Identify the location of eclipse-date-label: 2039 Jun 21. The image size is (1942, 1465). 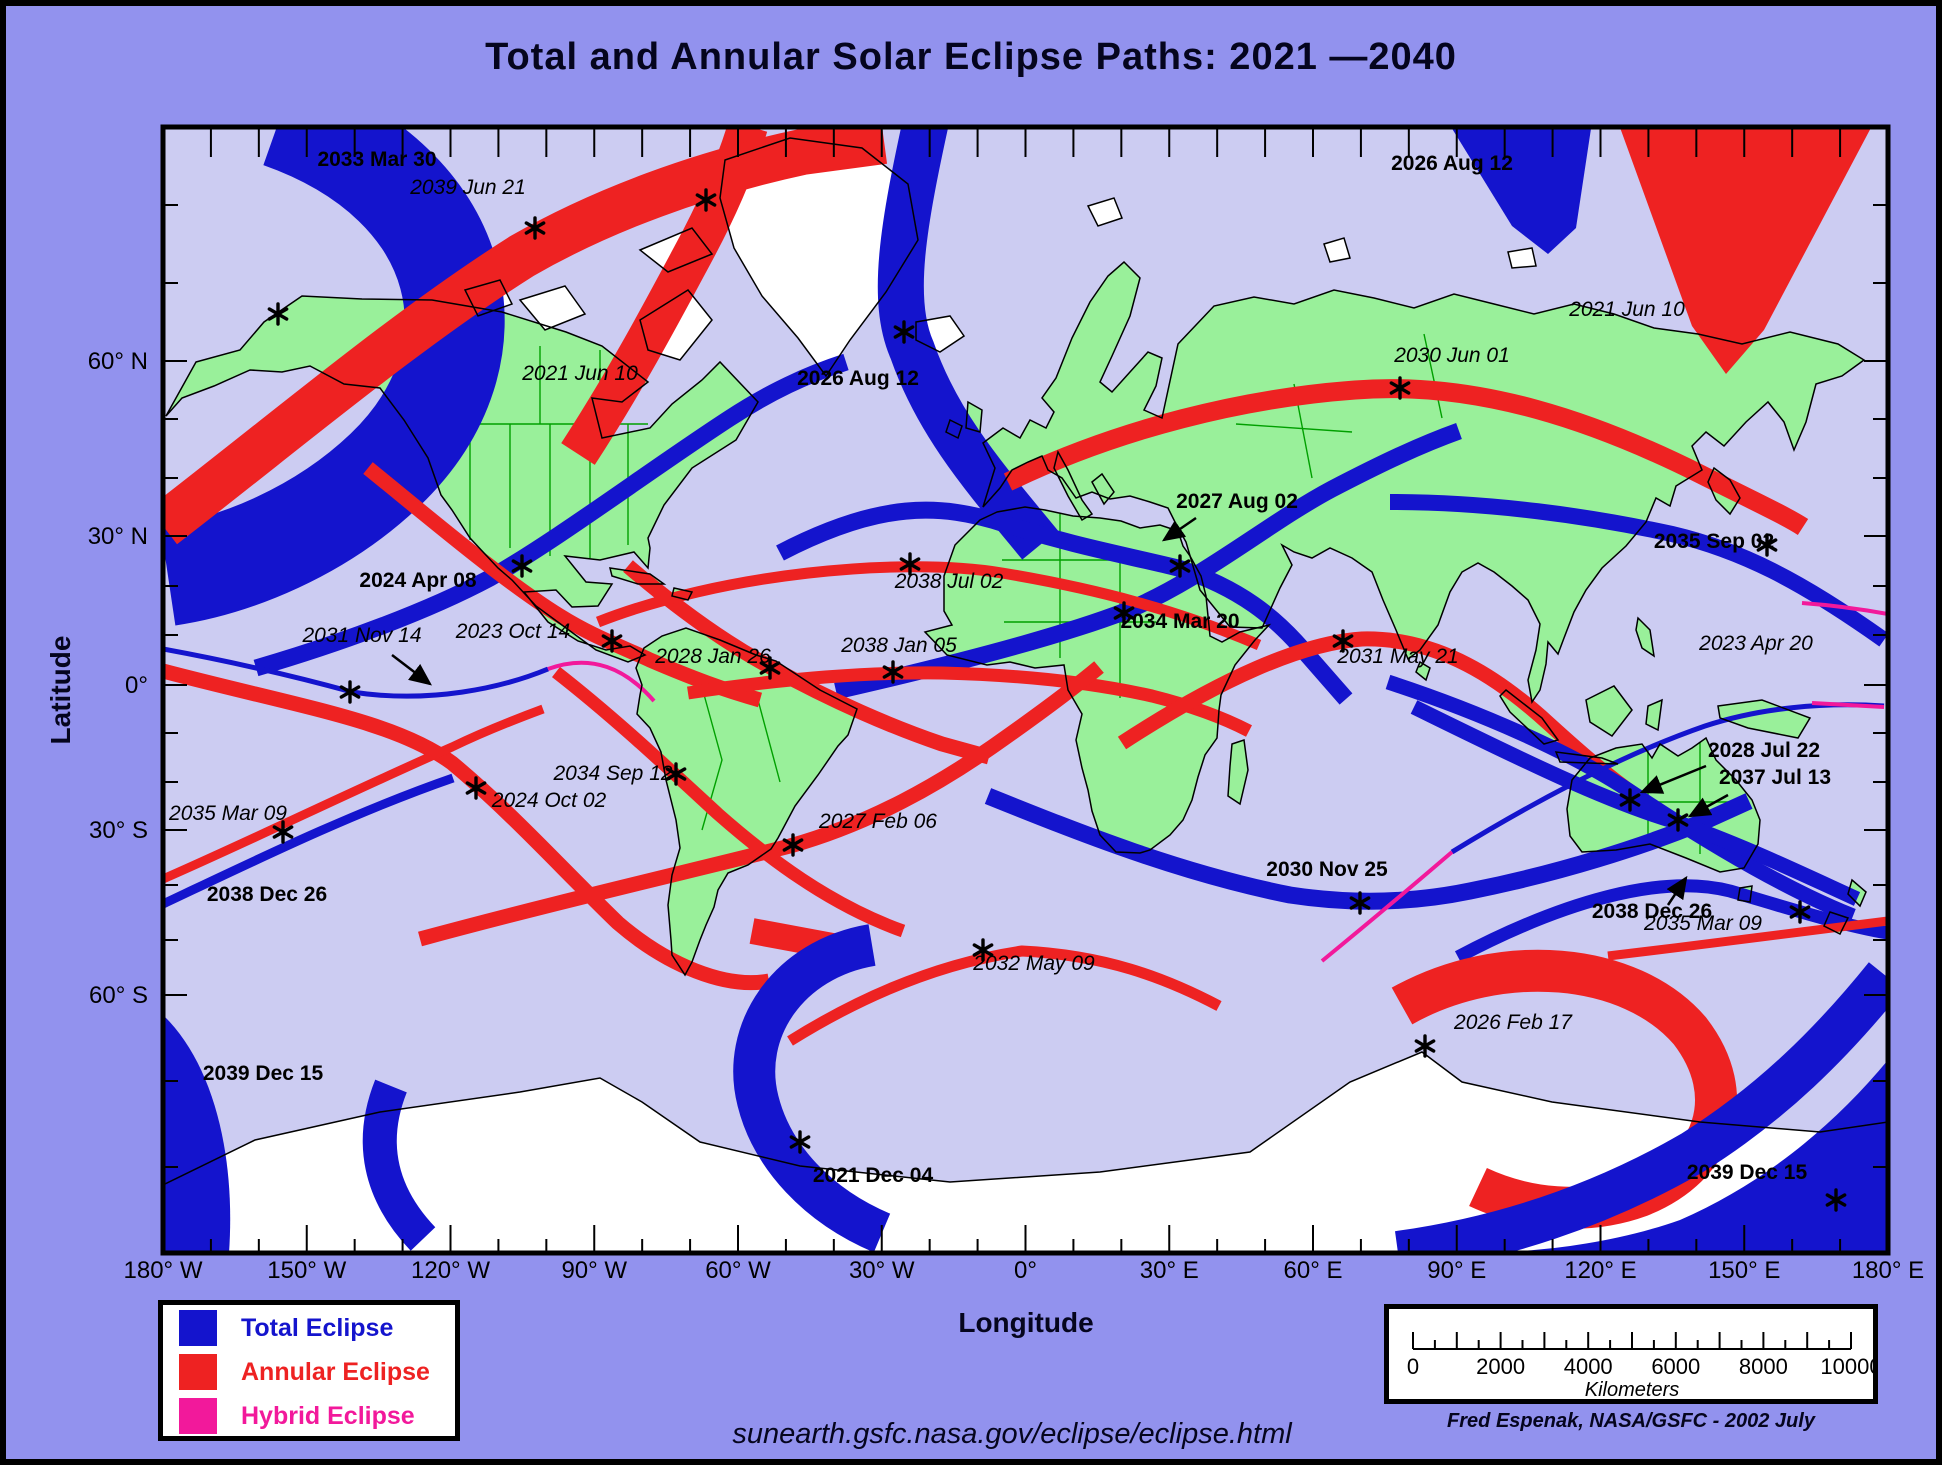
(467, 187).